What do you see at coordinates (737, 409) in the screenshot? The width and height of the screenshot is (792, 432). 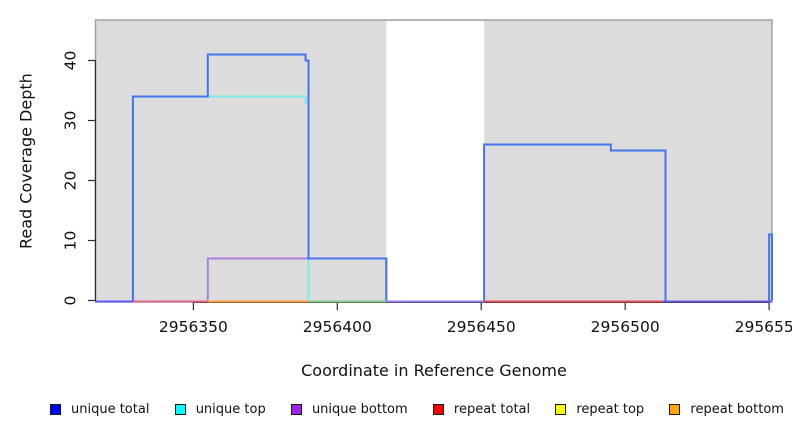 I see `legend-label: repeat bottom` at bounding box center [737, 409].